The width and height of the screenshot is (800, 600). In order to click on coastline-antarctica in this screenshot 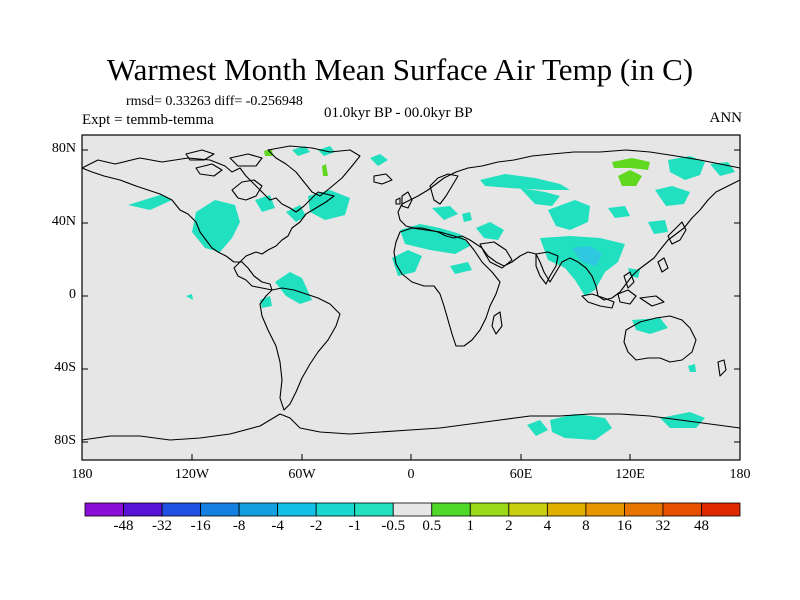, I will do `click(411, 427)`.